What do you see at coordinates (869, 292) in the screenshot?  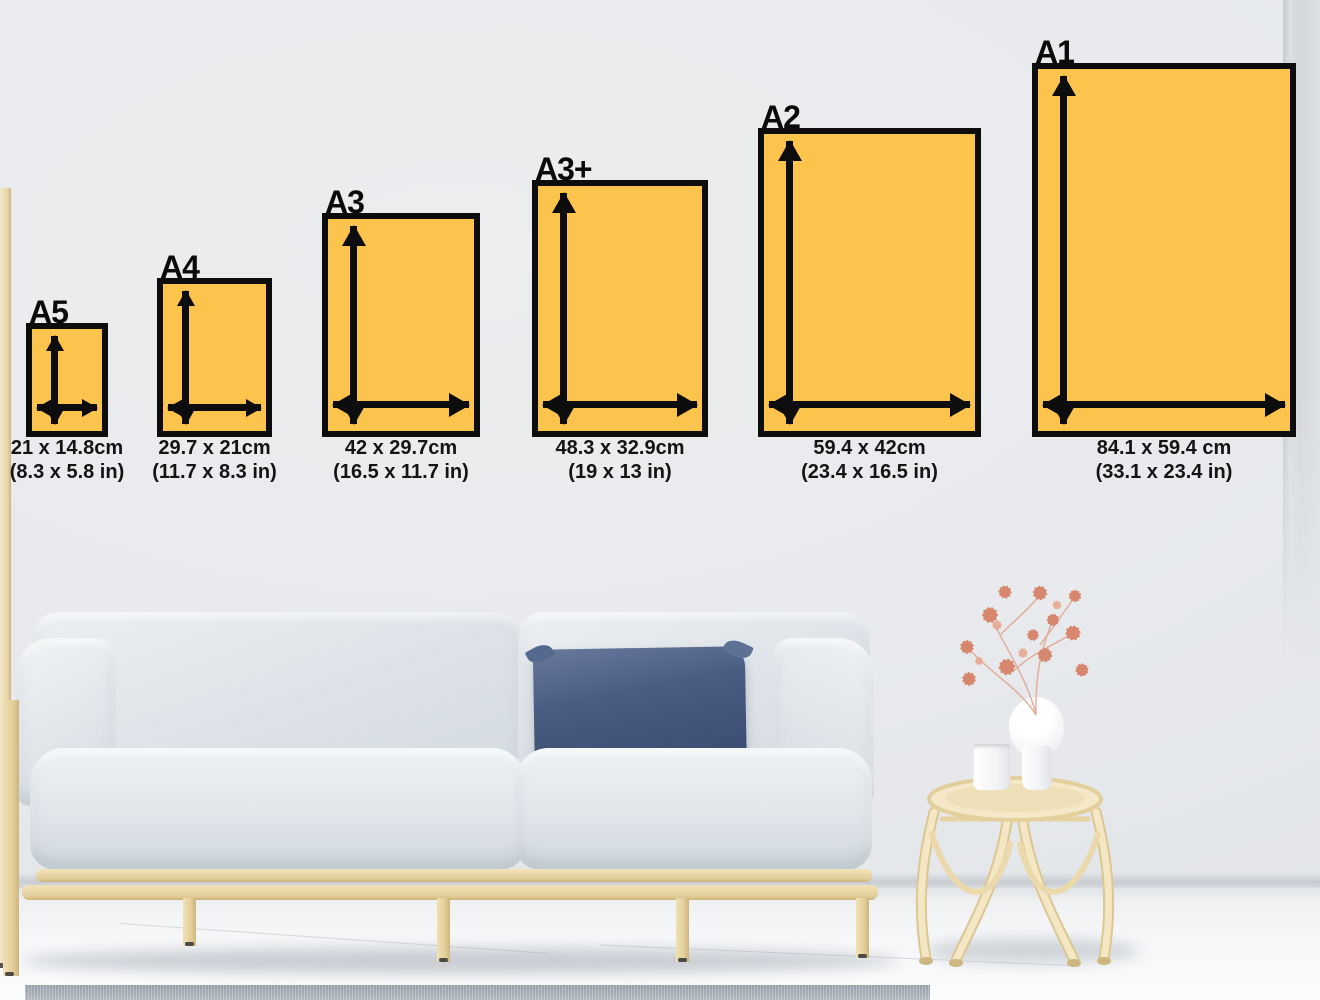 I see `paper-size-a2: A2 59.4 x 42cm (23.4 x 16.5 in)` at bounding box center [869, 292].